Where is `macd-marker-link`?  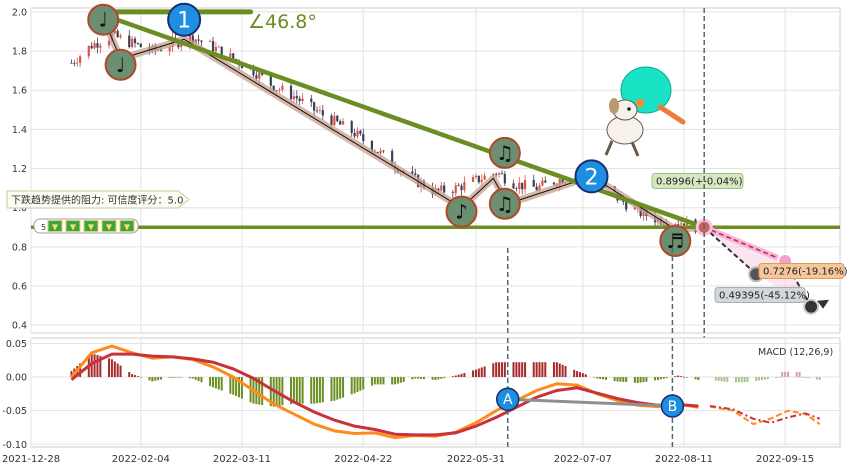 macd-marker-link is located at coordinates (590, 402).